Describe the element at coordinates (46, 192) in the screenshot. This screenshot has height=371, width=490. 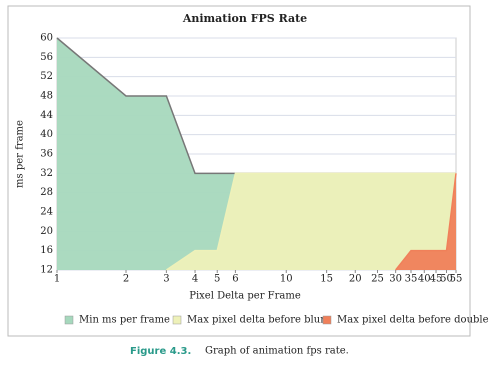
I see `y-tick-label: 28` at that location.